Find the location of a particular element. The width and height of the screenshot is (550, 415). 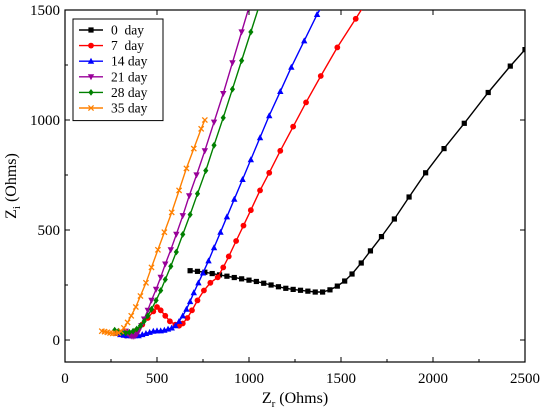

x-axis-title-main: Z is located at coordinates (267, 398).